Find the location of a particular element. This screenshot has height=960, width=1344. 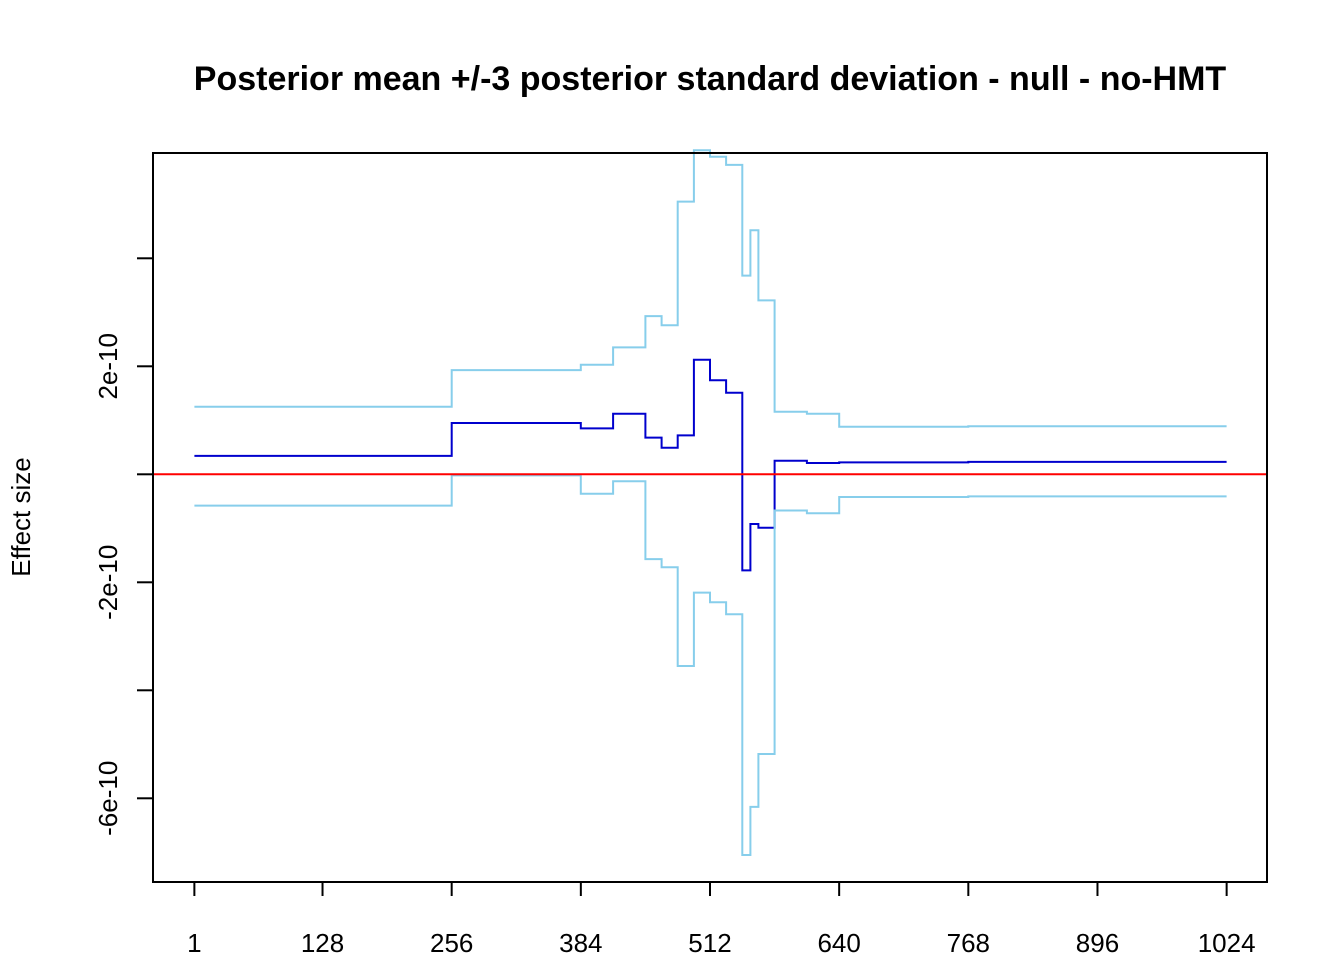

x-tick-label: 512 is located at coordinates (709, 943).